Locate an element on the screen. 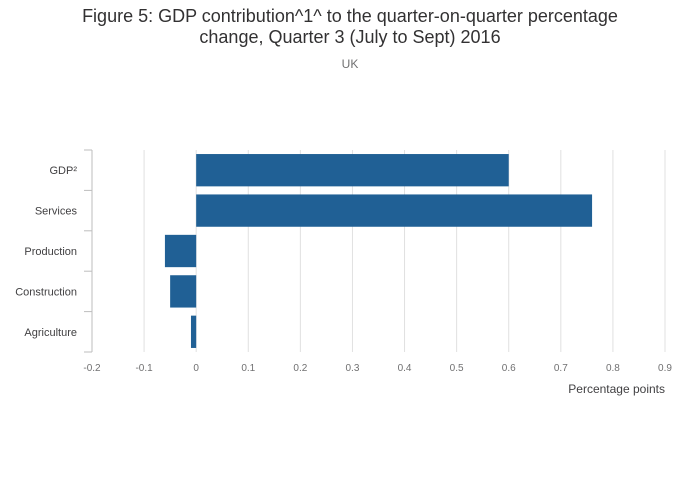 This screenshot has height=502, width=700. x-tick-label: 0.2 is located at coordinates (300, 368).